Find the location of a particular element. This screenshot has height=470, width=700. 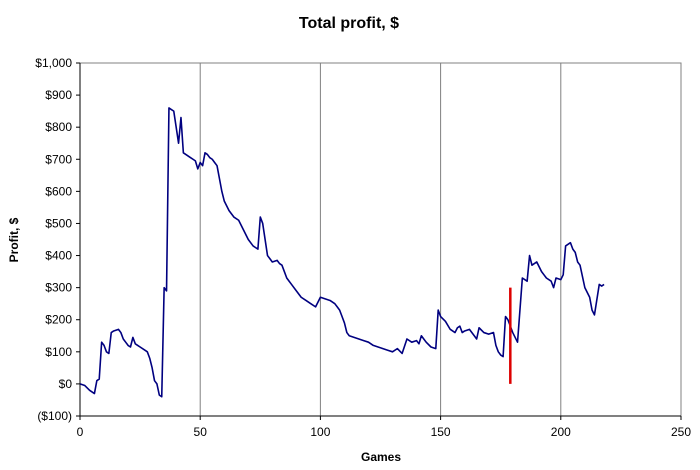

x-tick-labels: 0 50 100 150 200 250 is located at coordinates (384, 432).